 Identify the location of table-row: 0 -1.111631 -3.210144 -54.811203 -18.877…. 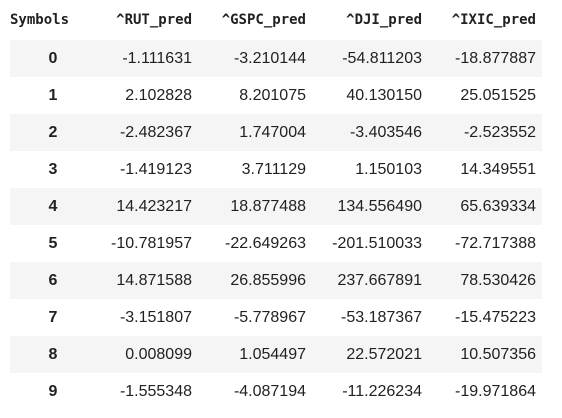
(276, 58).